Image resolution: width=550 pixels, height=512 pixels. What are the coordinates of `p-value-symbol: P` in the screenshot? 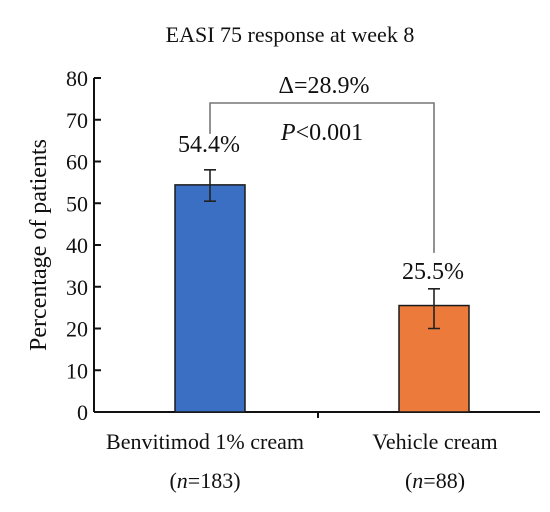 It's located at (288, 133).